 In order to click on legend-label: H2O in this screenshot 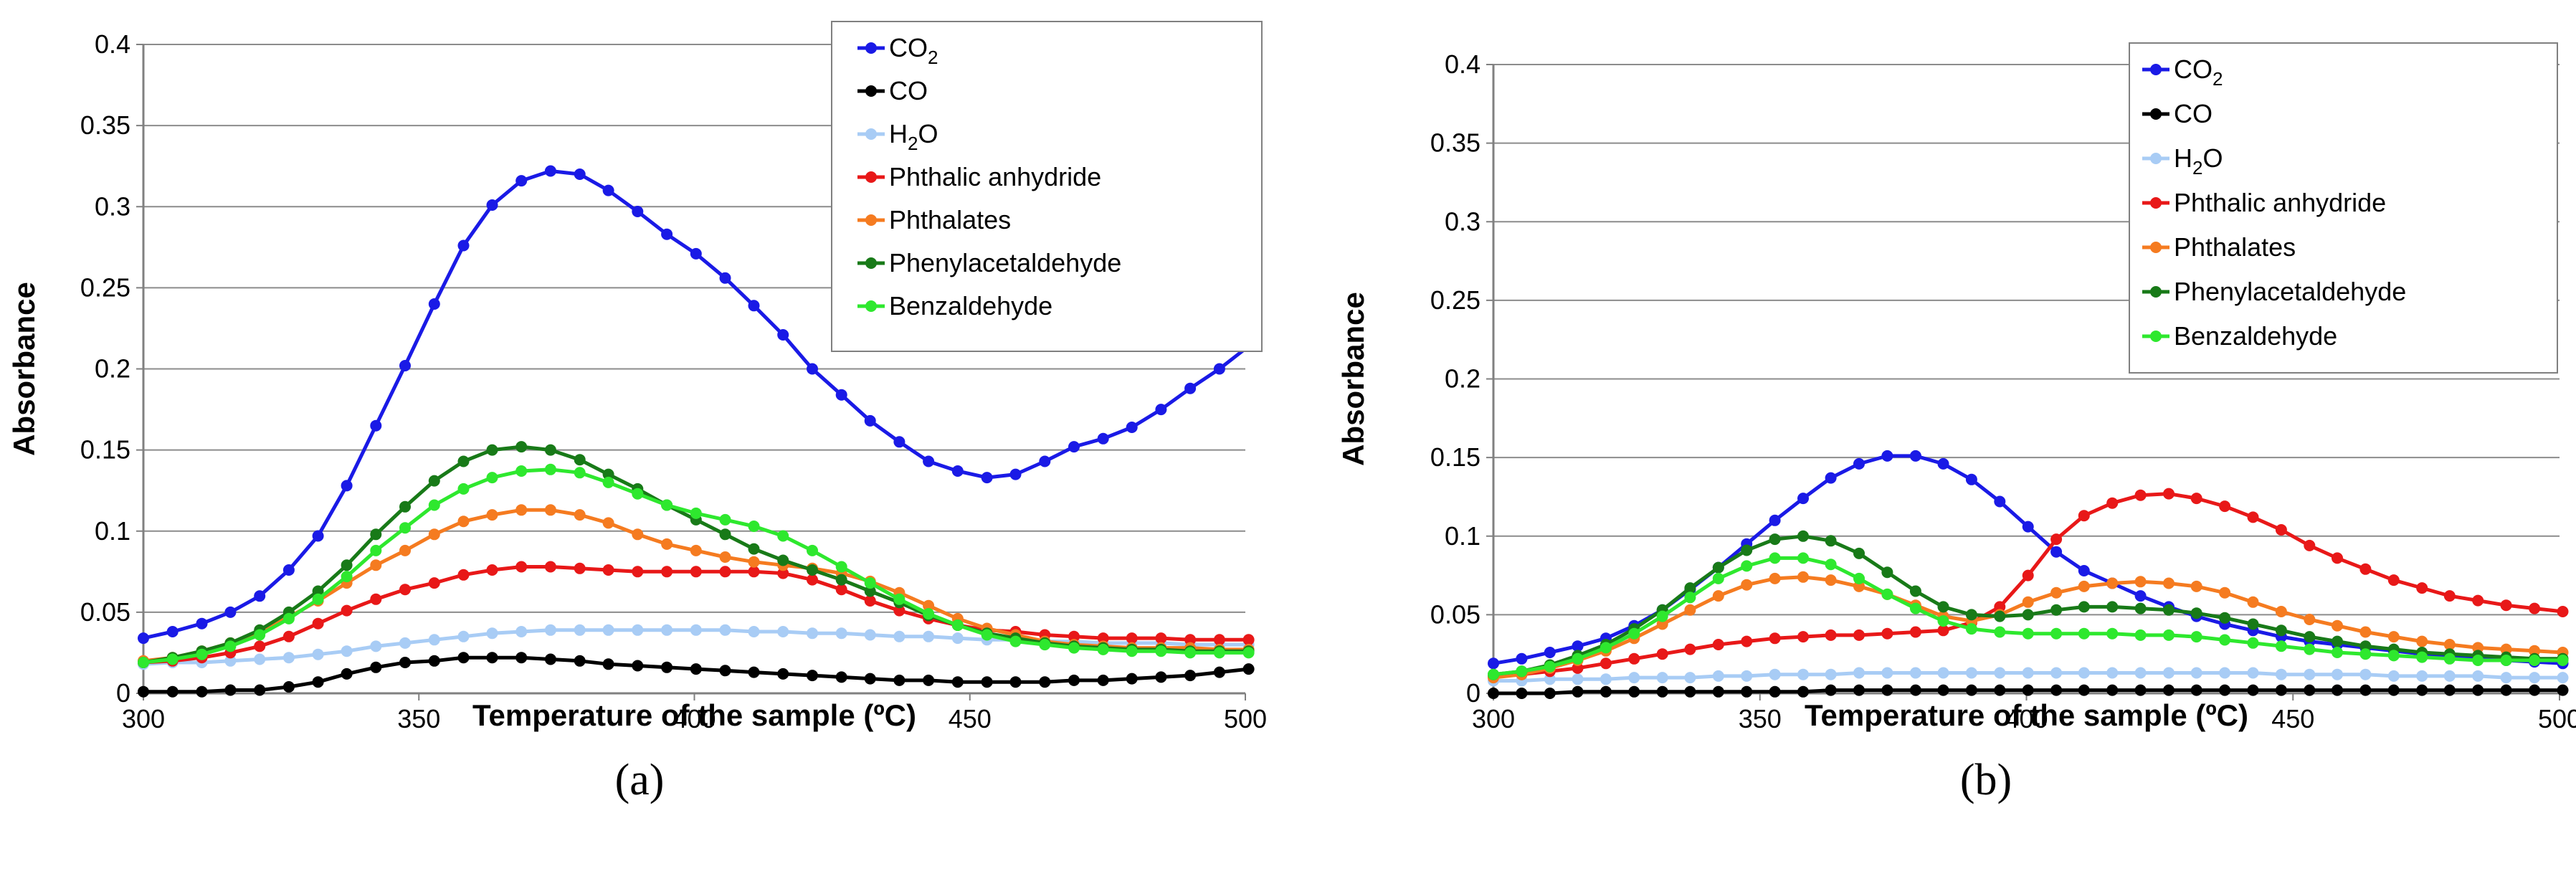, I will do `click(2198, 161)`.